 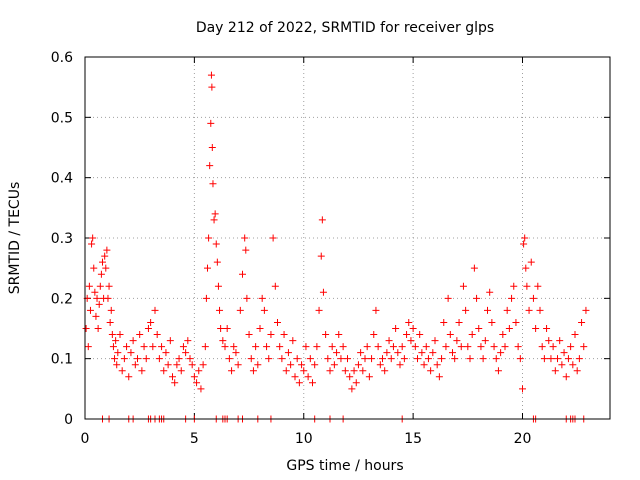 What do you see at coordinates (15, 238) in the screenshot?
I see `y-axis-label: SRMTID / TECUs` at bounding box center [15, 238].